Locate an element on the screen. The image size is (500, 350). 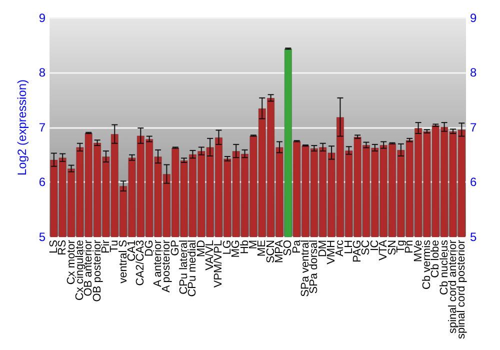
y-tick-label: 5 is located at coordinates (42, 237).